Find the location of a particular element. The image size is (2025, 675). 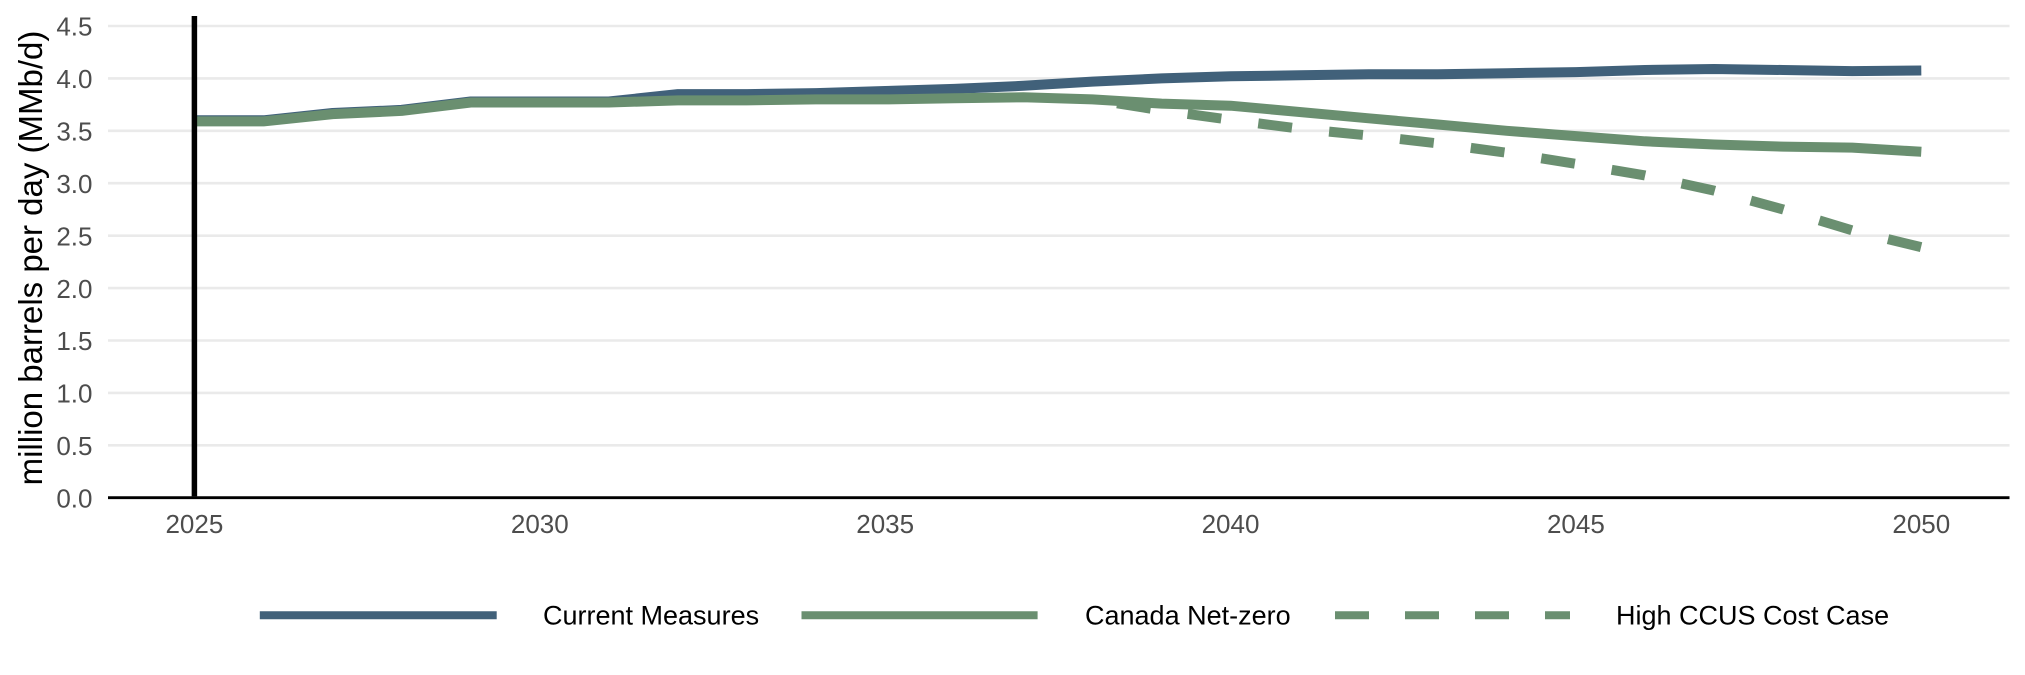

svg-text: 2050 is located at coordinates (1921, 524).